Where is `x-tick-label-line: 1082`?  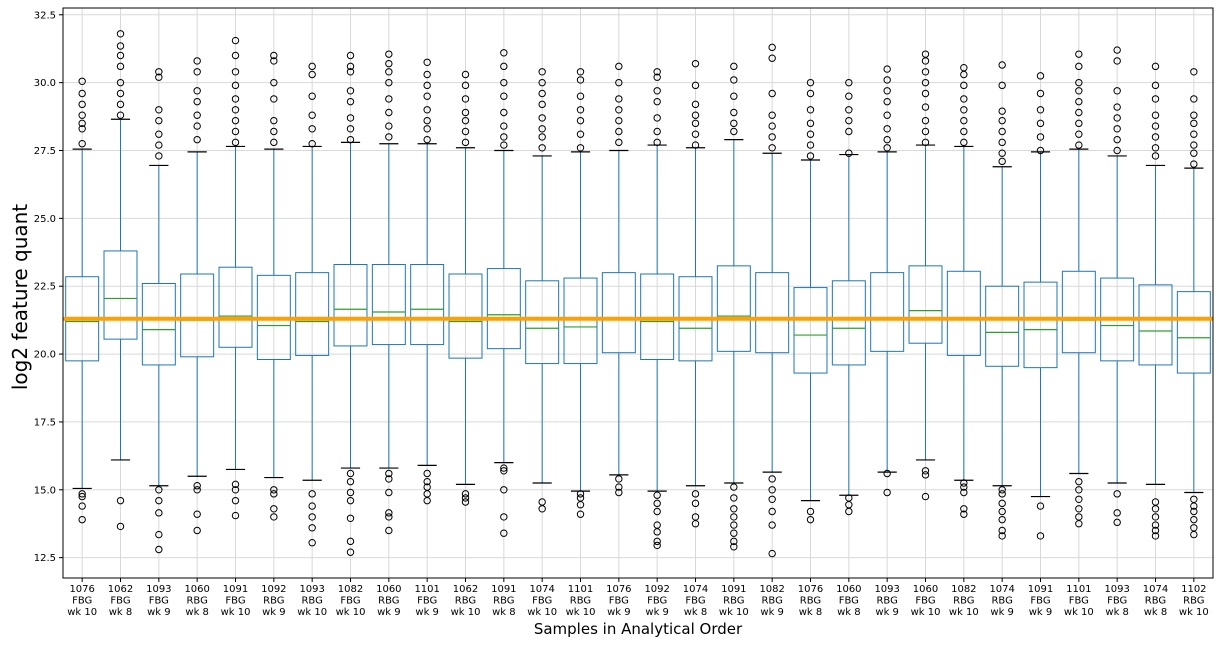 x-tick-label-line: 1082 is located at coordinates (963, 589).